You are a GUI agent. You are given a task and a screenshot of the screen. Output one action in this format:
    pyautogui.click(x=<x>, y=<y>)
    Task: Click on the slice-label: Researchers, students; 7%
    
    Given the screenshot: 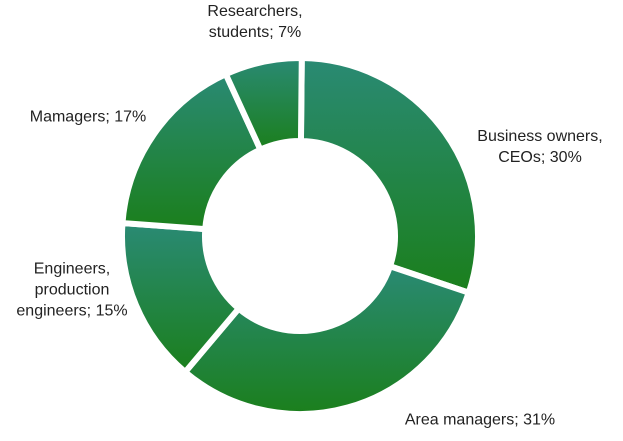 What is the action you would take?
    pyautogui.click(x=255, y=22)
    